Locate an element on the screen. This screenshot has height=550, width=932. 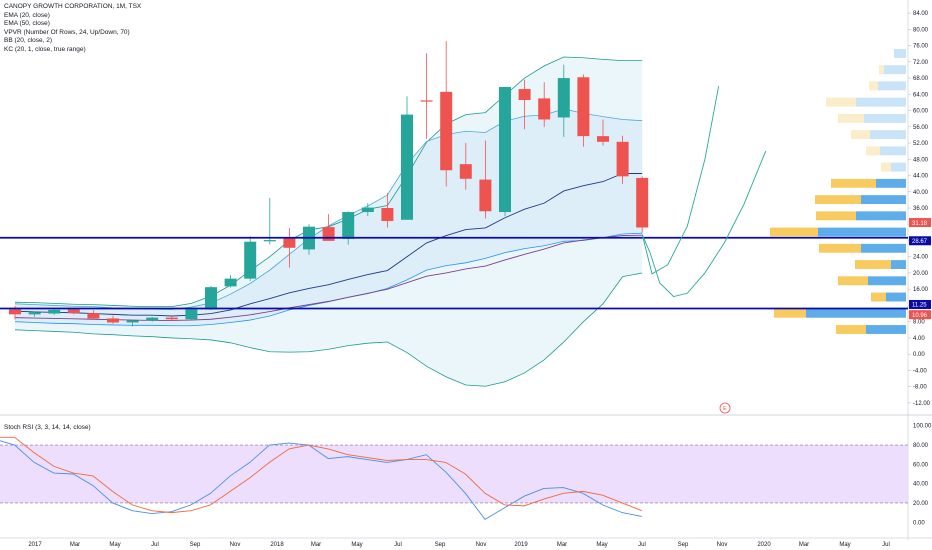
rsi-tick-label: 40.00 is located at coordinates (921, 485).